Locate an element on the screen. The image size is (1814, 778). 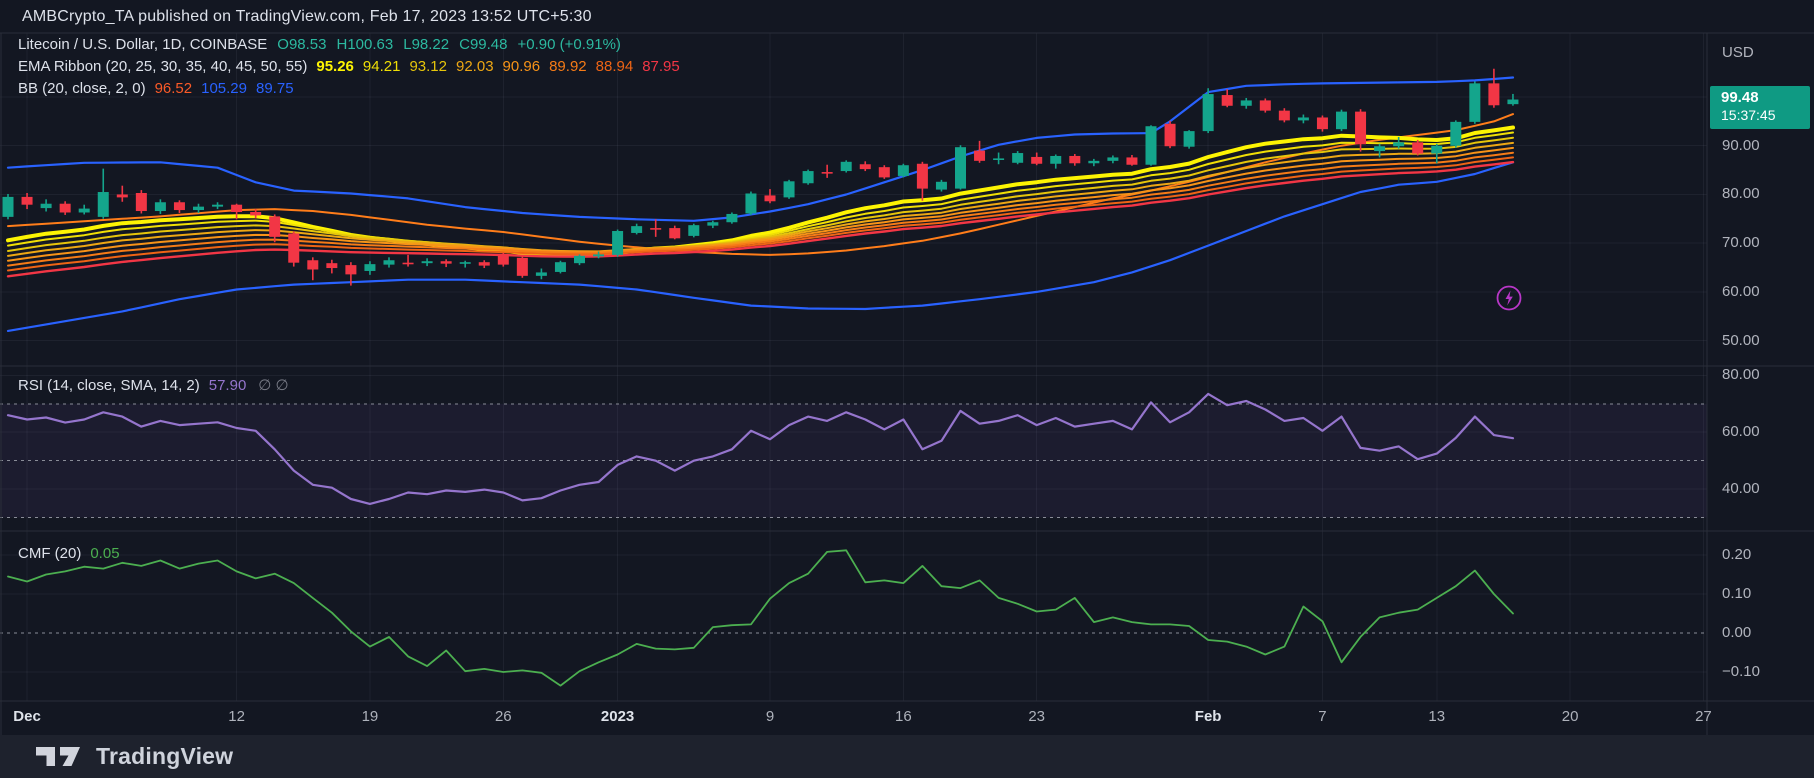
ema-value: 89.92 is located at coordinates (568, 66).